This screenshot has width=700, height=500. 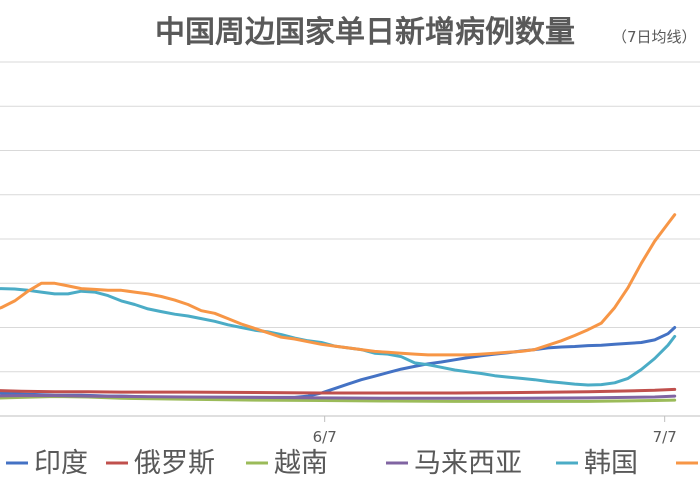 I want to click on legend-item: 印度, so click(x=47, y=463).